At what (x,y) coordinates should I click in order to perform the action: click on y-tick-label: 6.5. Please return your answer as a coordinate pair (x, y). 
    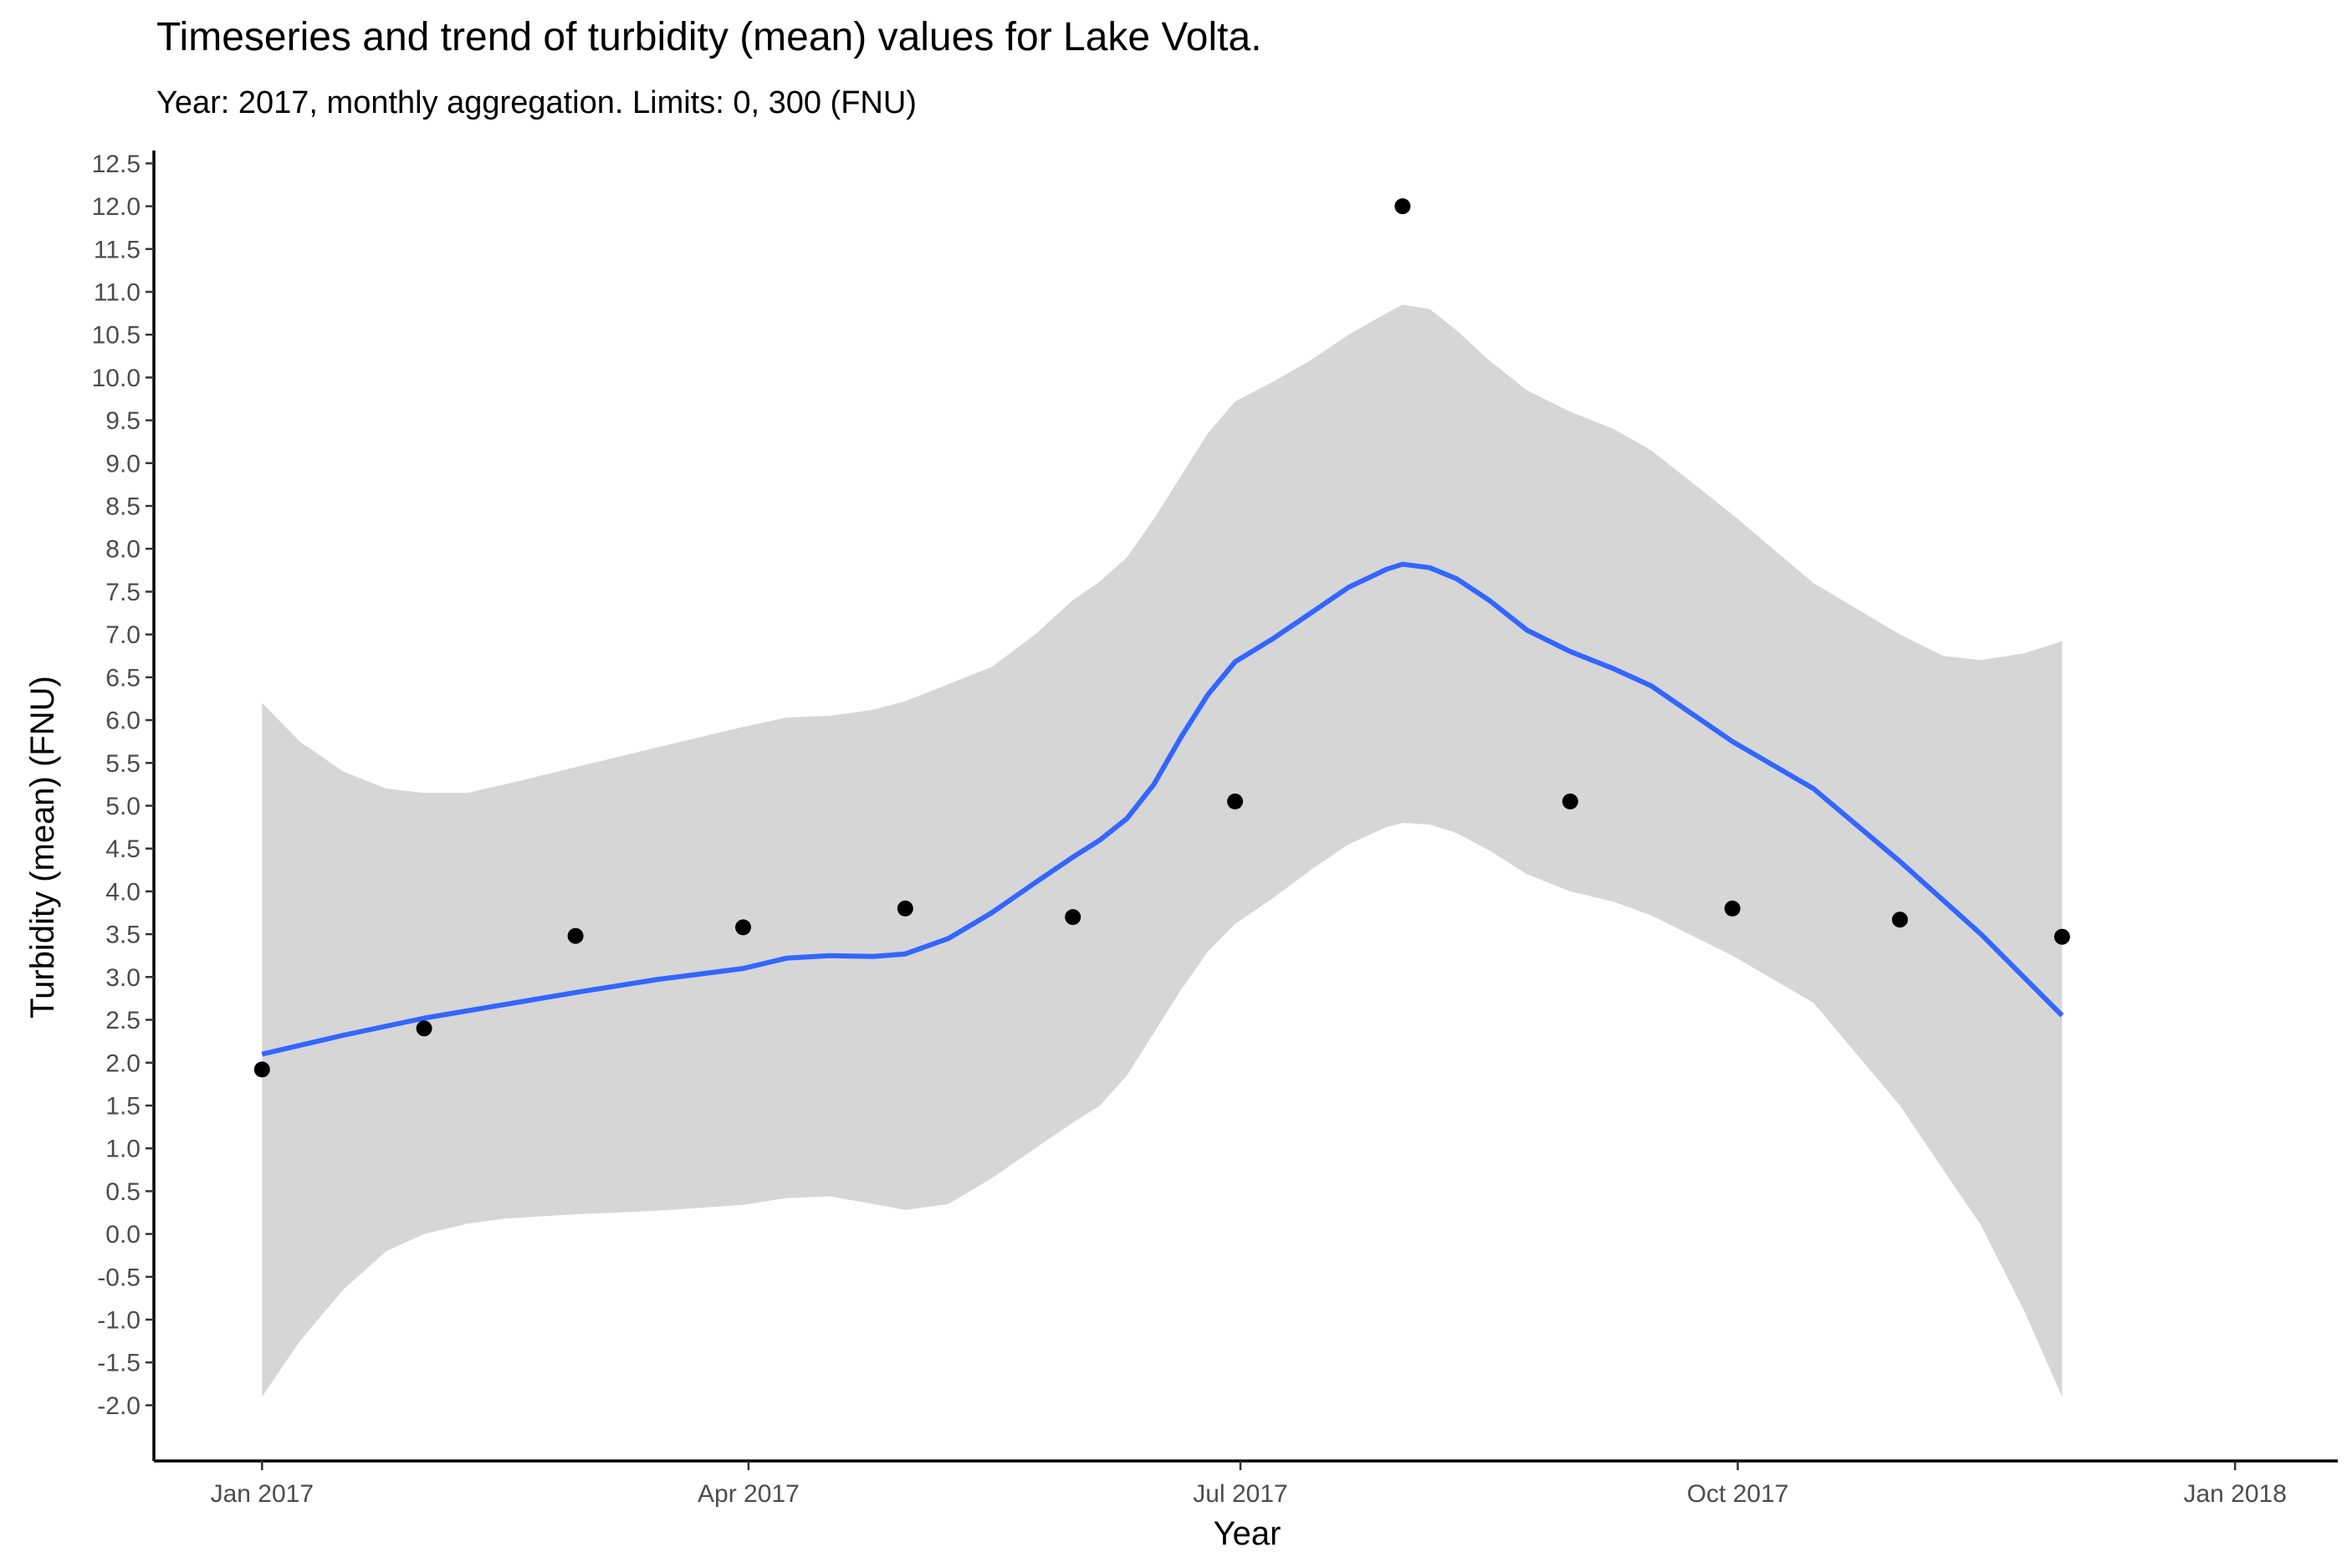
    Looking at the image, I should click on (123, 678).